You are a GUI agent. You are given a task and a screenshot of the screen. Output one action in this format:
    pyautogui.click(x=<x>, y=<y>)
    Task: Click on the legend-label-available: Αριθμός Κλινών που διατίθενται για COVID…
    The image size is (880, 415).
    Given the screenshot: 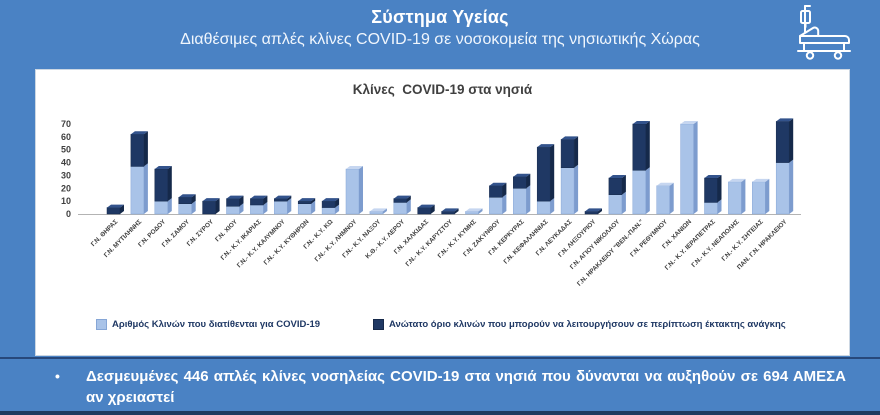 What is the action you would take?
    pyautogui.click(x=216, y=324)
    